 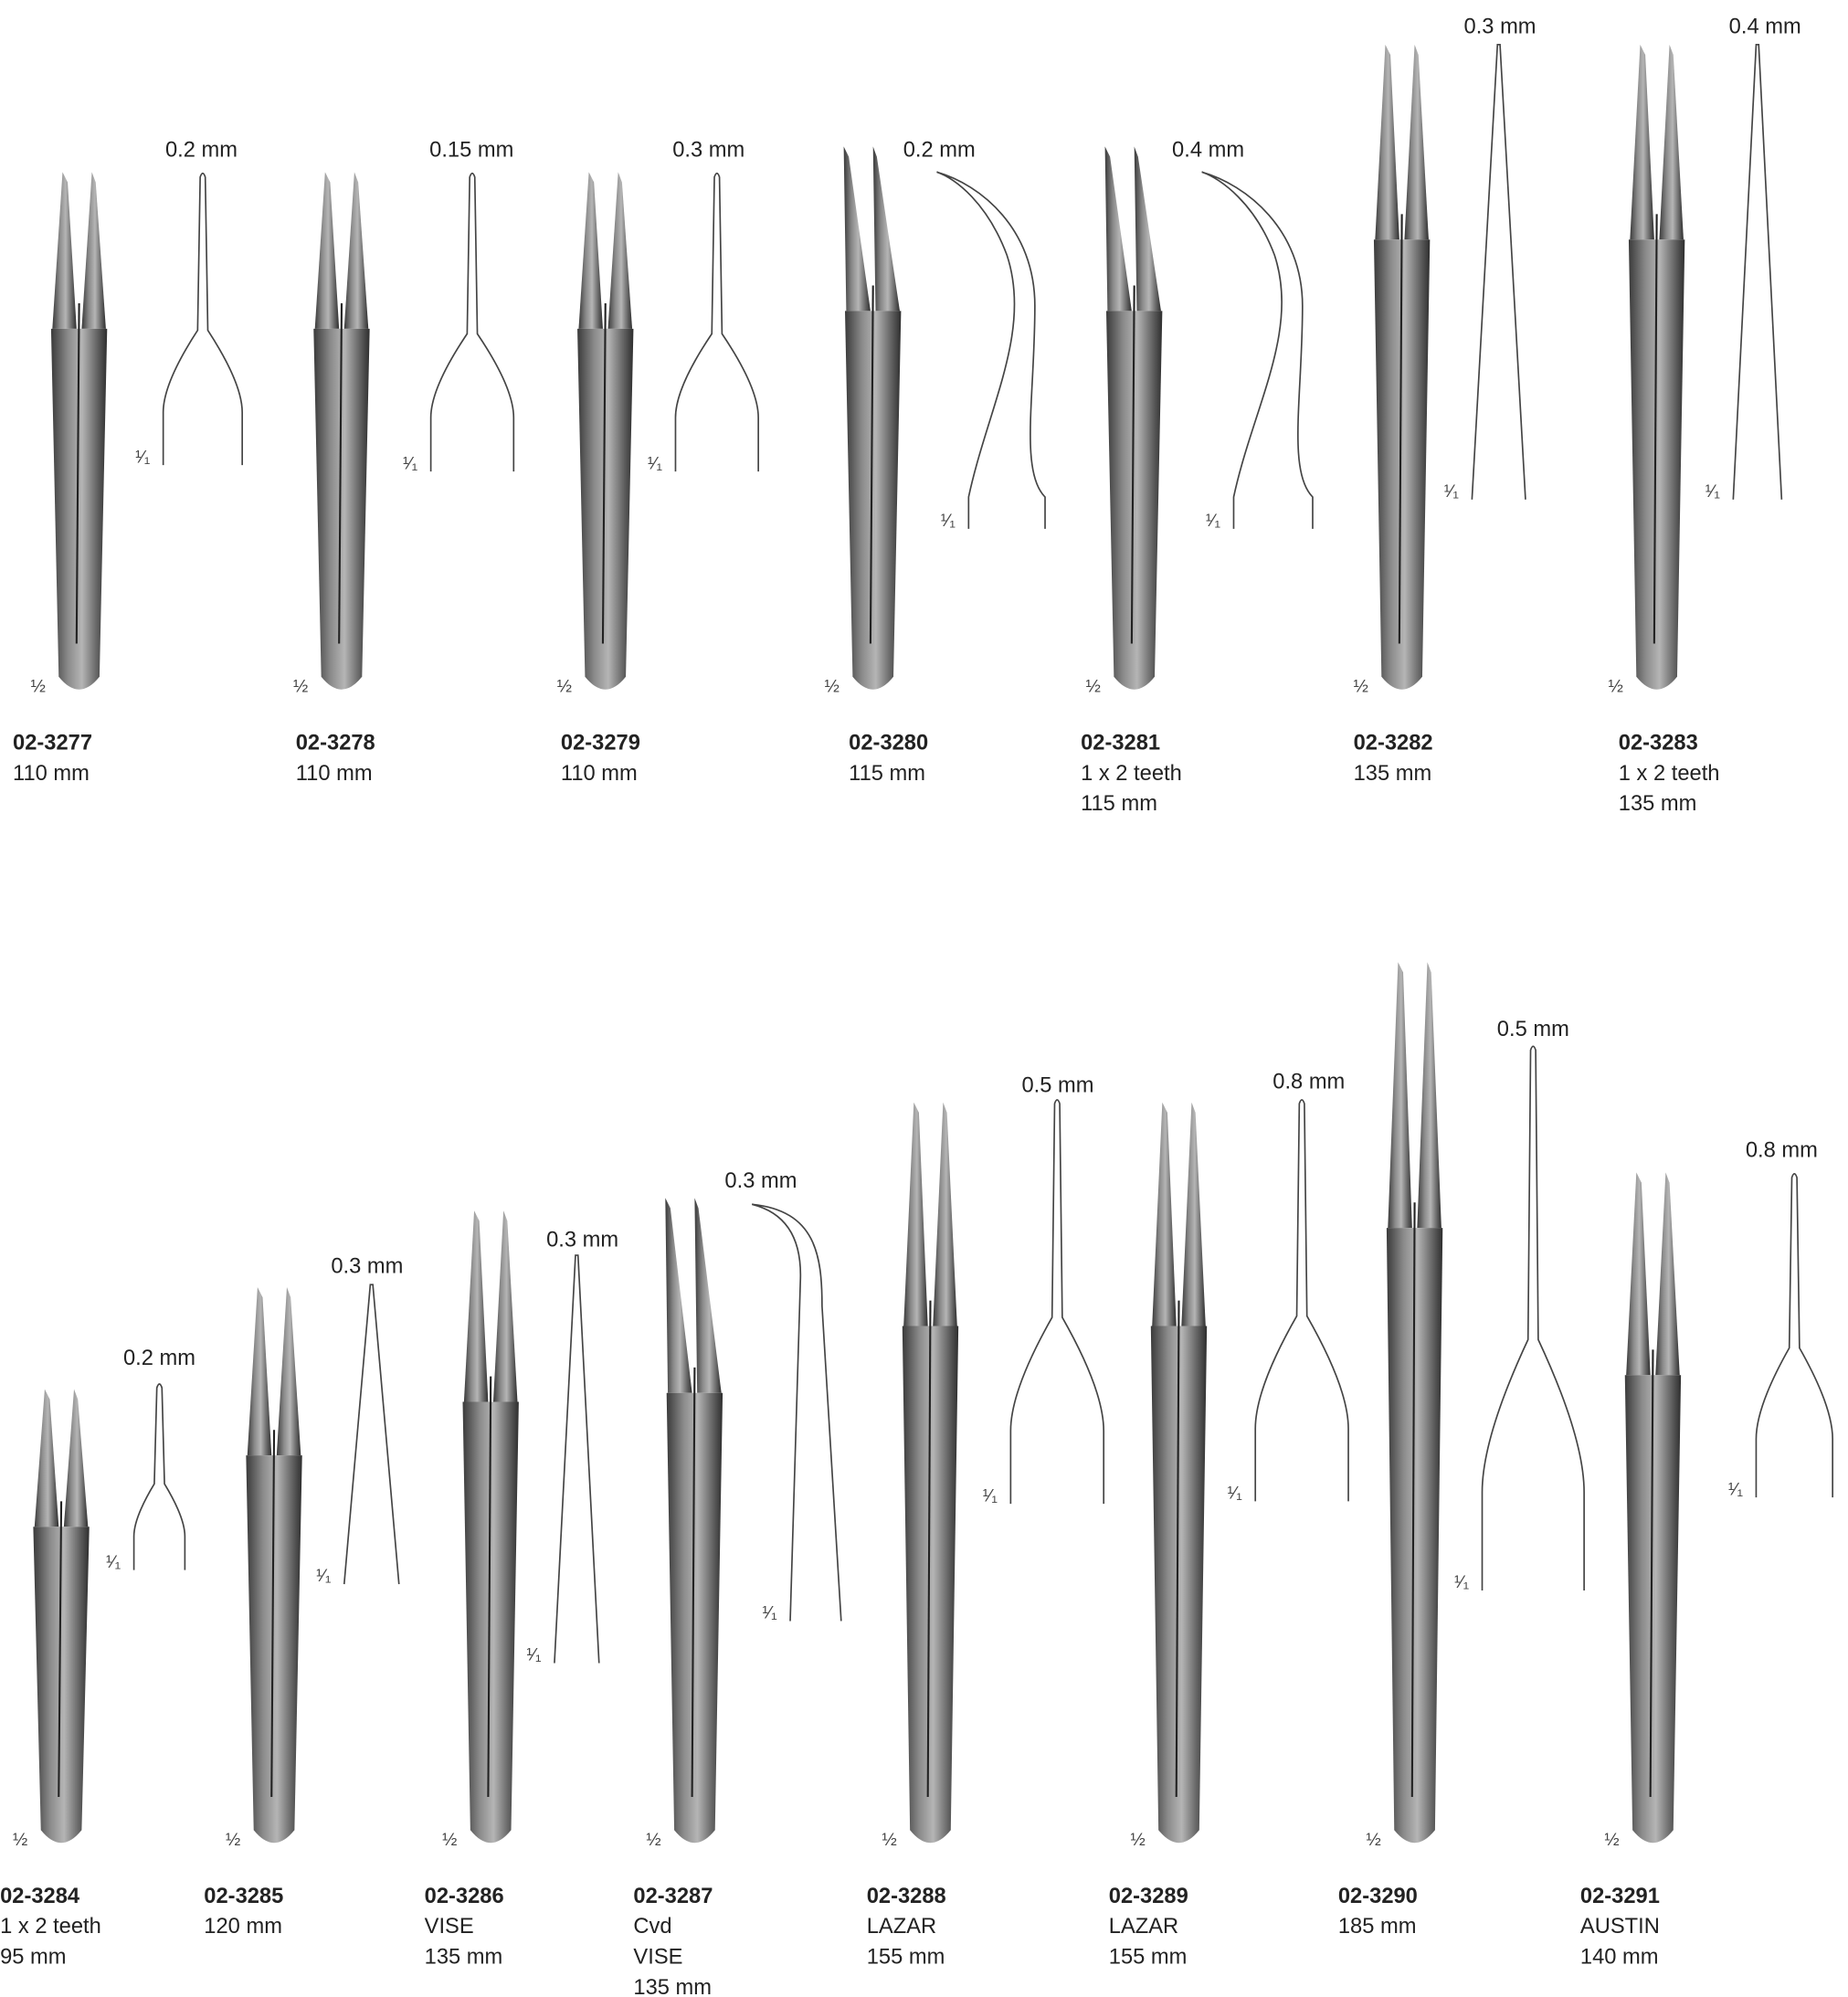 I want to click on product-detail: 140 mm, so click(x=1619, y=1958).